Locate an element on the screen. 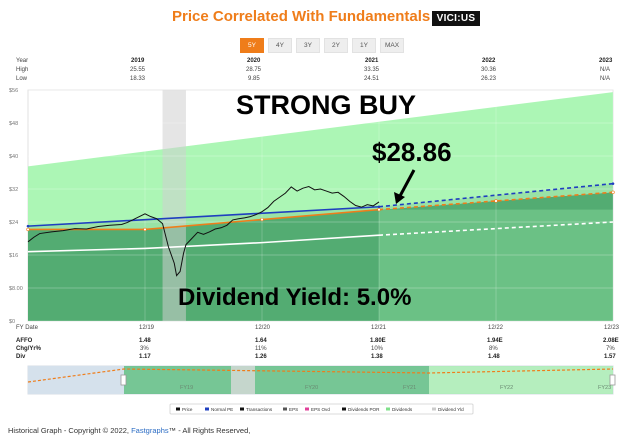 This screenshot has width=640, height=444. y-tick-label: $16 is located at coordinates (13, 256).